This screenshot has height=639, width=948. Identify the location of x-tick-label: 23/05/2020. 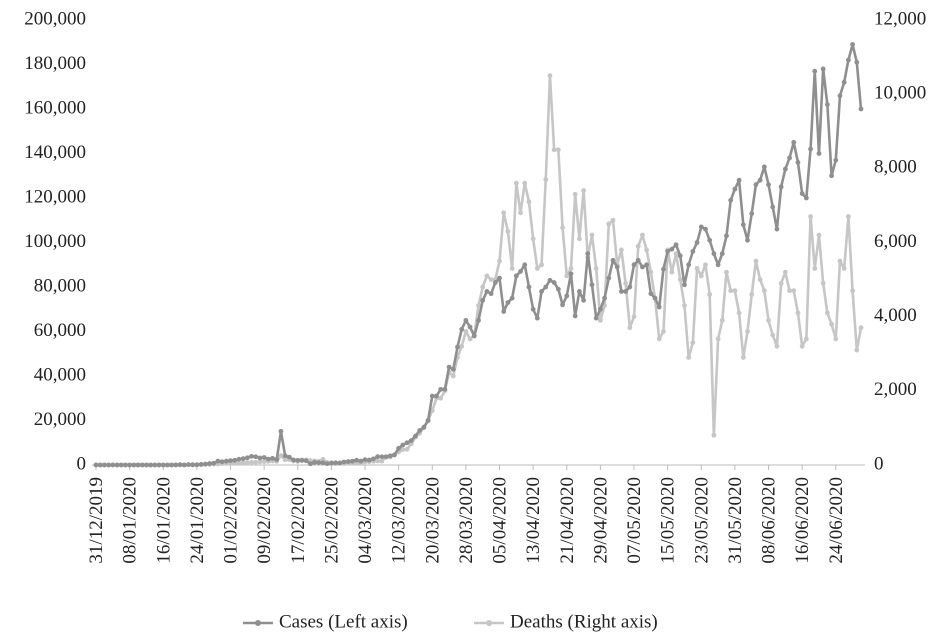
(701, 520).